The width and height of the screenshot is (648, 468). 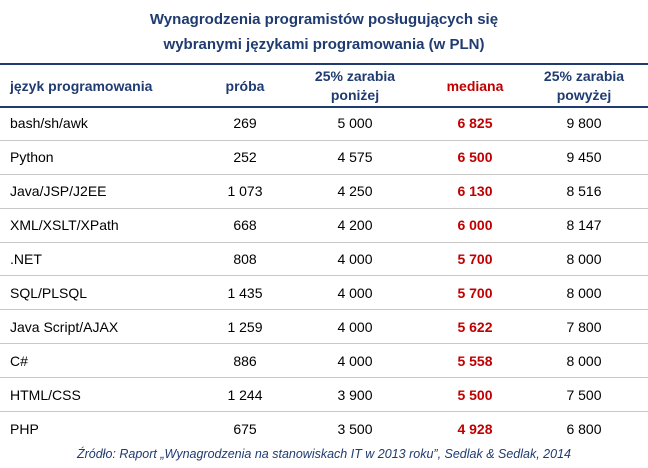 What do you see at coordinates (475, 123) in the screenshot?
I see `cell-median: 6 825` at bounding box center [475, 123].